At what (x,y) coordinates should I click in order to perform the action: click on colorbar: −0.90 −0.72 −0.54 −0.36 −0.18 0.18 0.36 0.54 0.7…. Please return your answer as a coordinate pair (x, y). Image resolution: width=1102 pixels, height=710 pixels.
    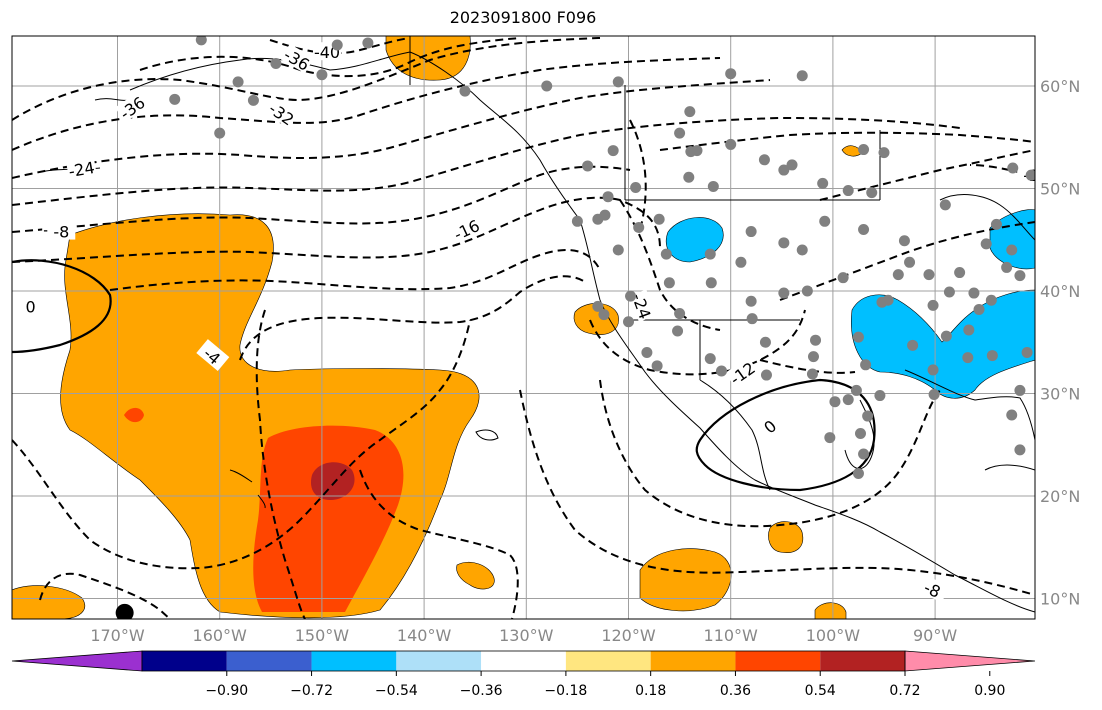
    Looking at the image, I should click on (523, 674).